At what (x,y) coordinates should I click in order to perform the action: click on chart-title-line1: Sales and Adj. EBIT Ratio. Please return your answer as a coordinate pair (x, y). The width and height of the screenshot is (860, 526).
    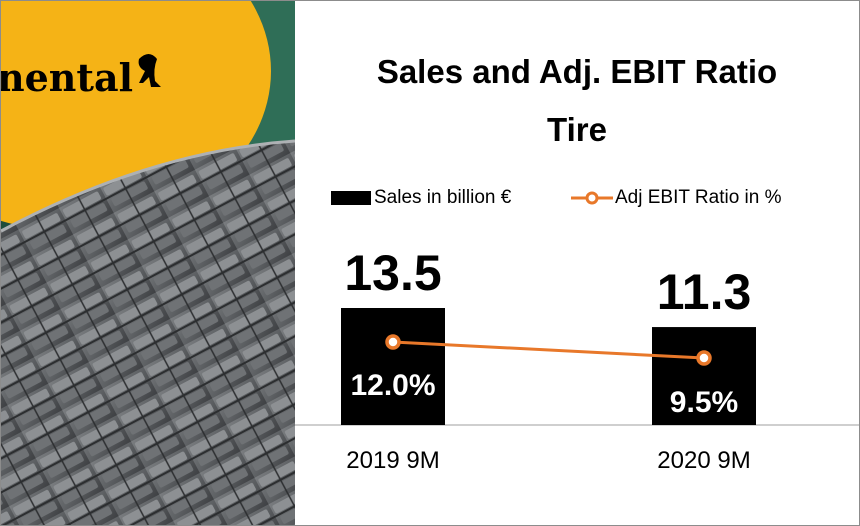
    Looking at the image, I should click on (577, 71).